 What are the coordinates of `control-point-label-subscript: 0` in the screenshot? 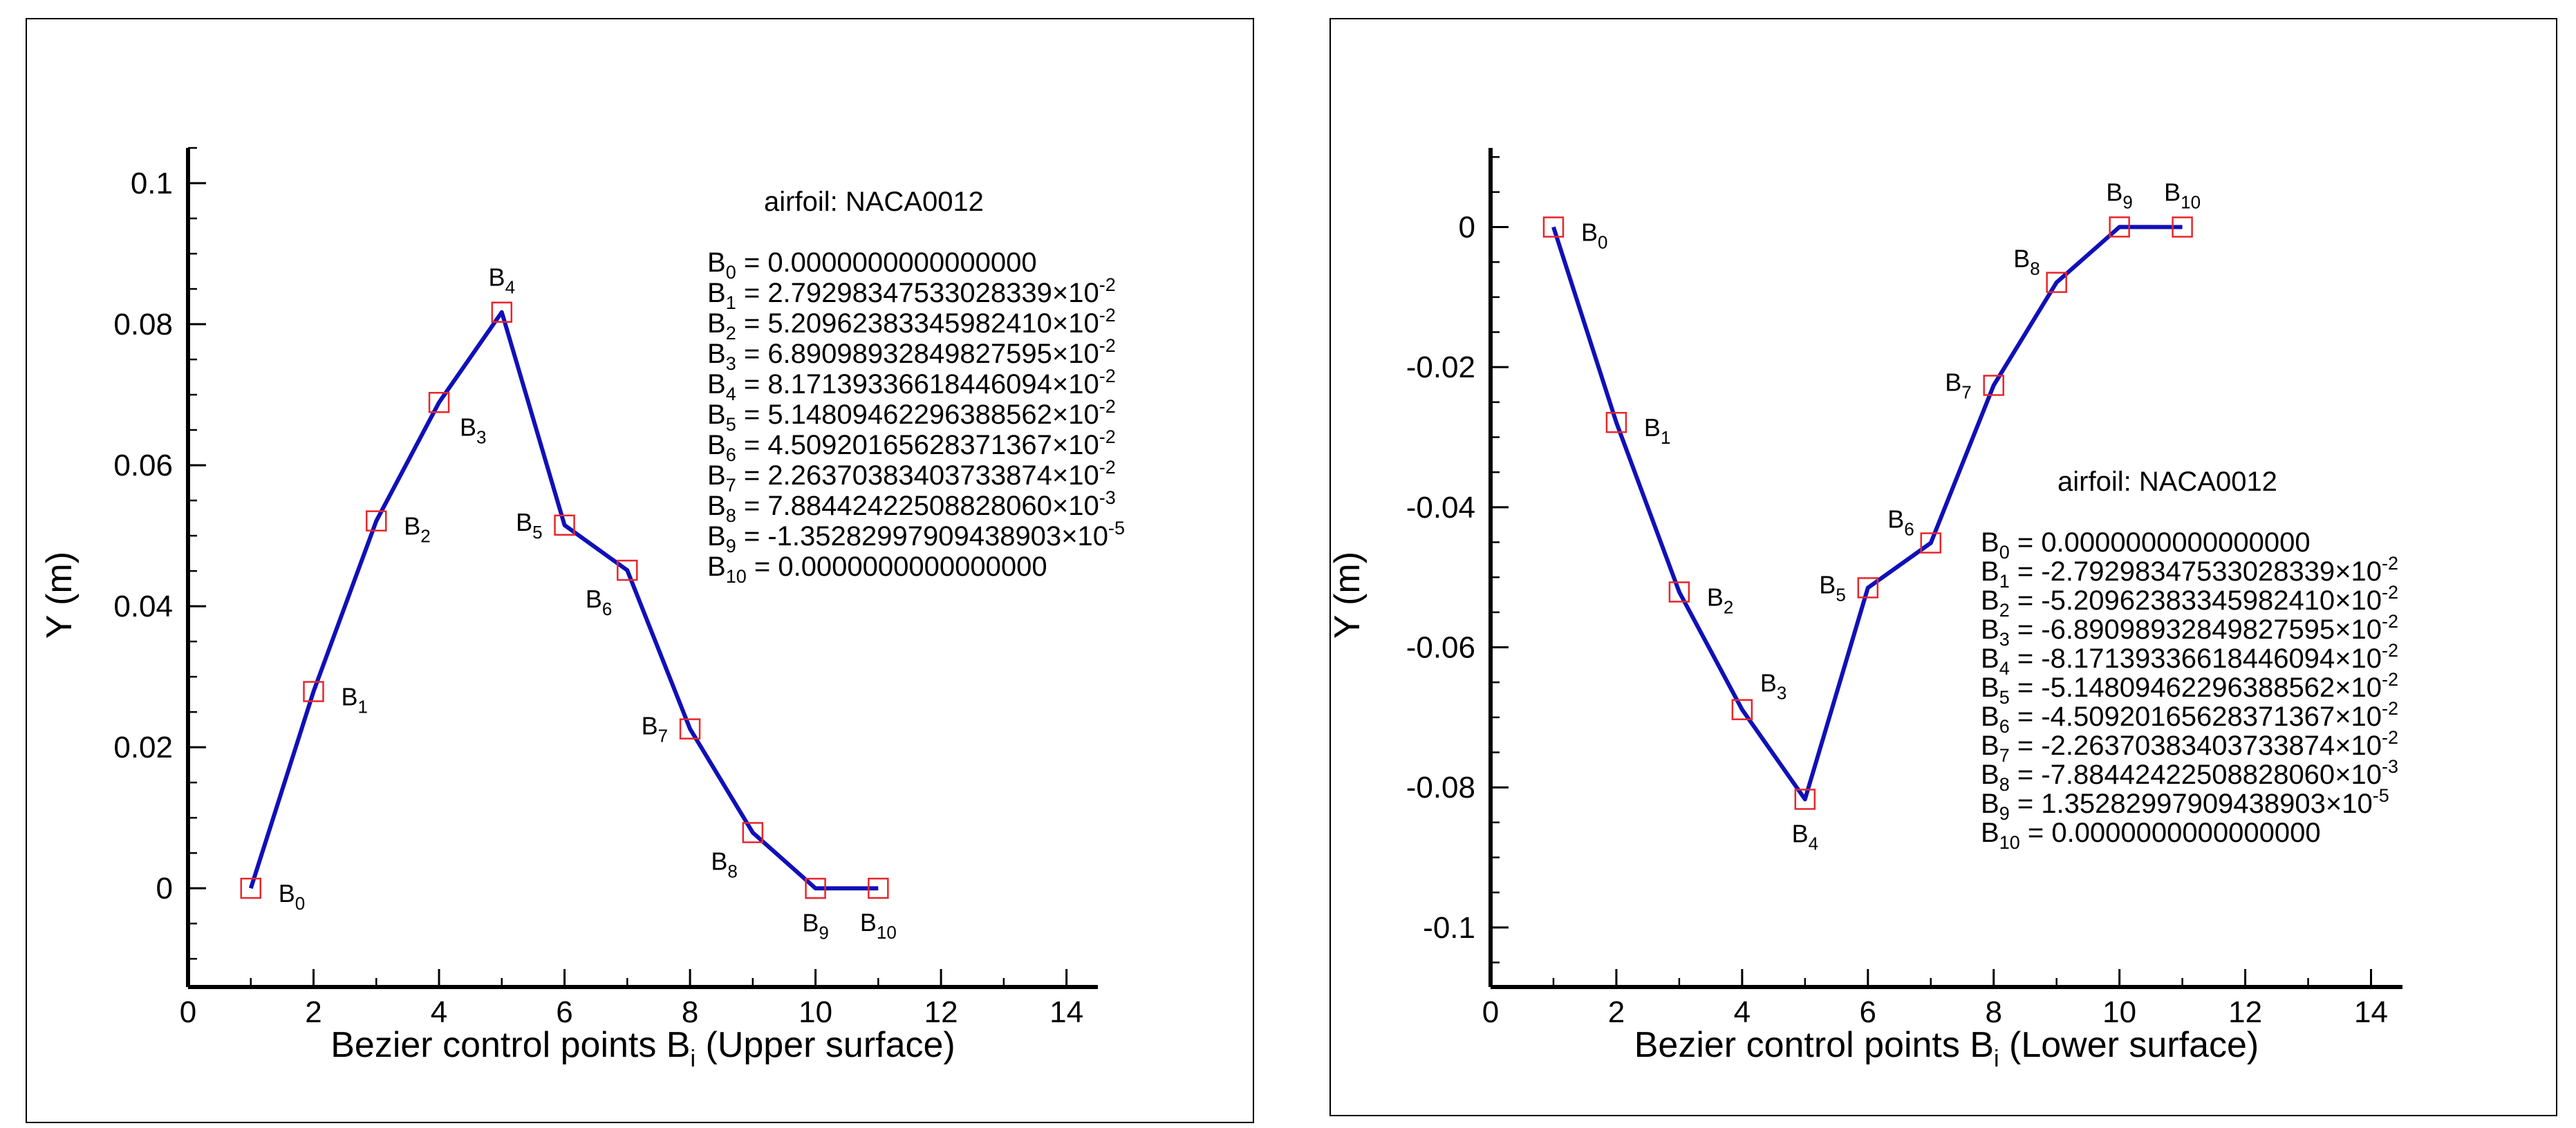 It's located at (300, 903).